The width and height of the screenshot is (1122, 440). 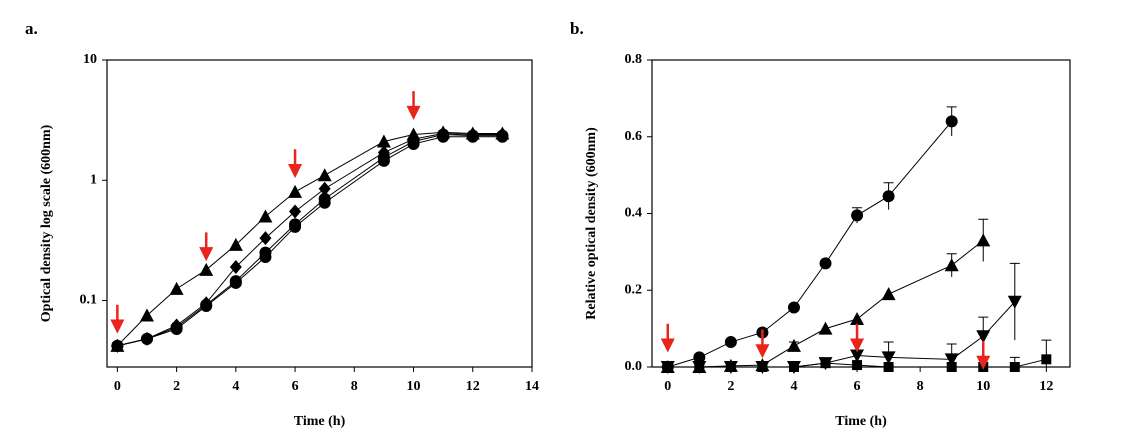 What do you see at coordinates (634, 289) in the screenshot?
I see `y-tick-label: 0.2` at bounding box center [634, 289].